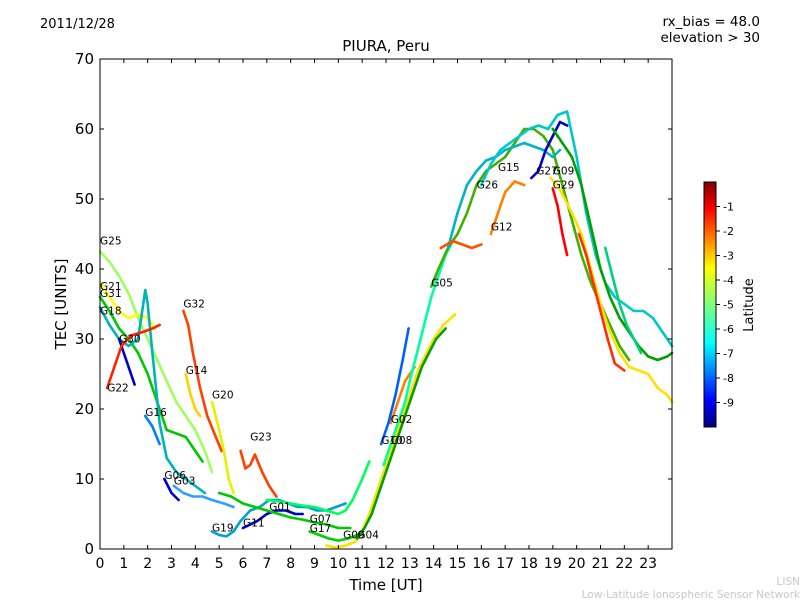 This screenshot has height=602, width=800. What do you see at coordinates (648, 564) in the screenshot?
I see `x-tick-label: 23` at bounding box center [648, 564].